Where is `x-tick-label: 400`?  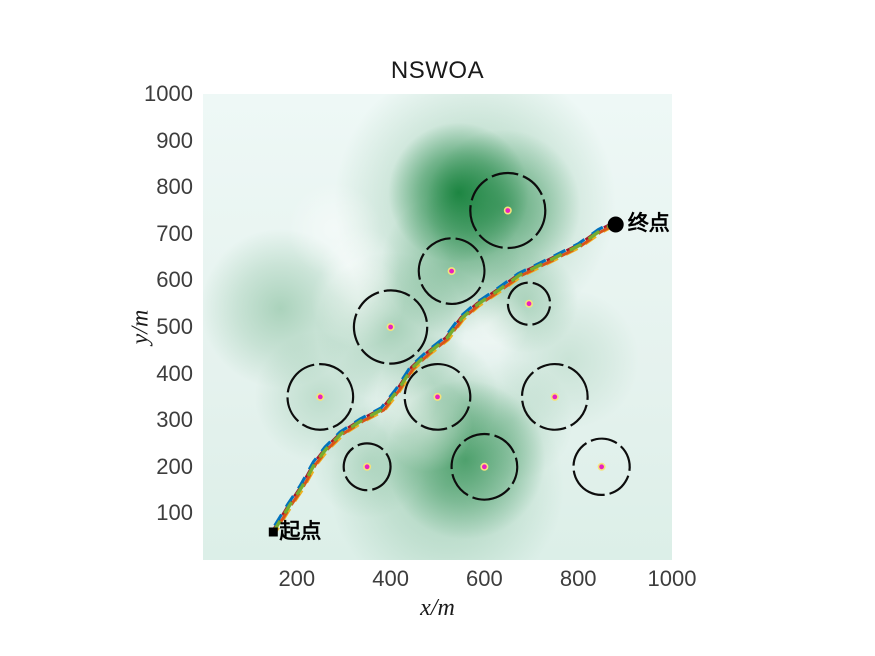
x-tick-label: 400 is located at coordinates (390, 578).